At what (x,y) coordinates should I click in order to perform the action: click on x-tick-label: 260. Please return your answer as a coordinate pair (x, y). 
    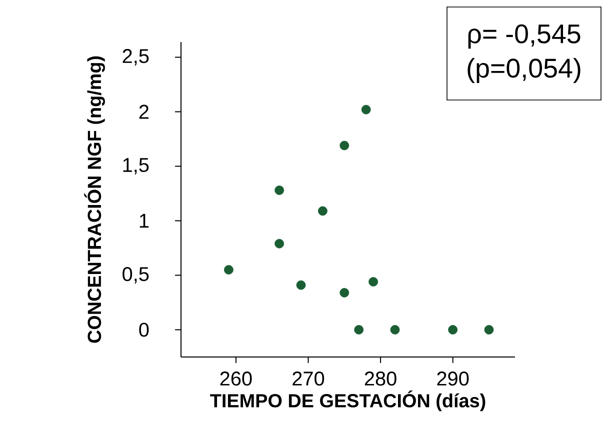
    Looking at the image, I should click on (236, 379).